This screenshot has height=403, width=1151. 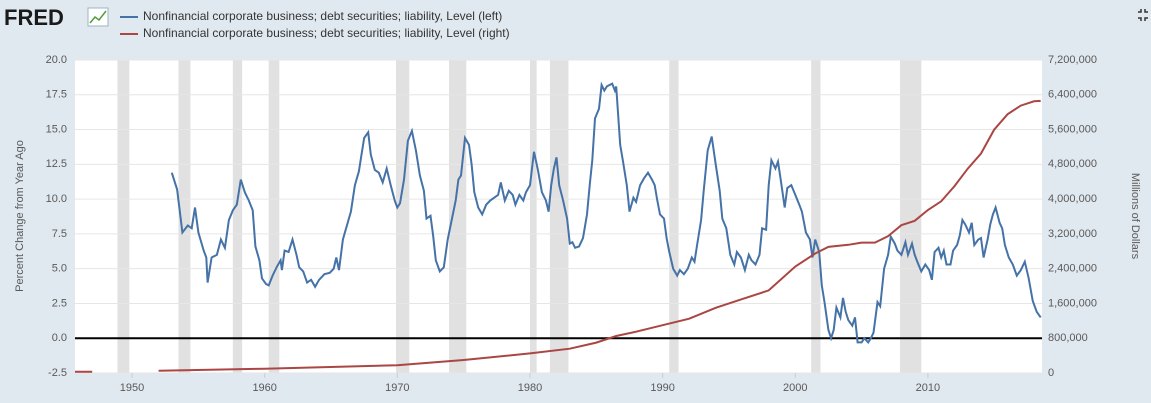 I want to click on x-tick-label: 1980, so click(x=530, y=388).